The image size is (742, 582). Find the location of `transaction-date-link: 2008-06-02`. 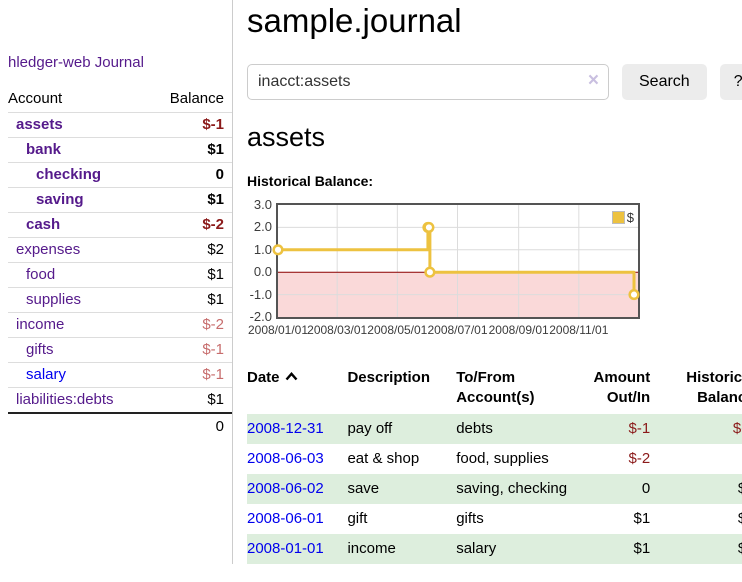

transaction-date-link: 2008-06-02 is located at coordinates (285, 488).